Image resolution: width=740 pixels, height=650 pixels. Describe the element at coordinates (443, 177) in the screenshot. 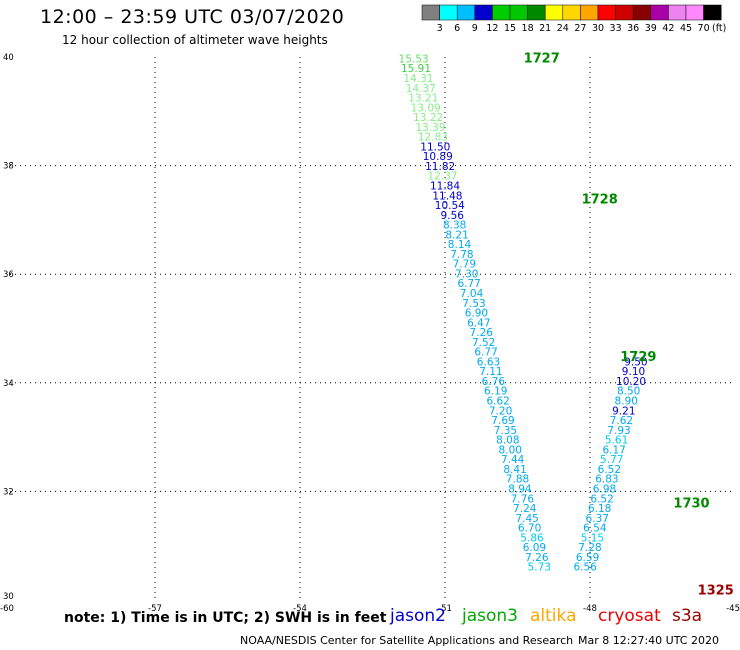

I see `swh-point: 12.37` at that location.